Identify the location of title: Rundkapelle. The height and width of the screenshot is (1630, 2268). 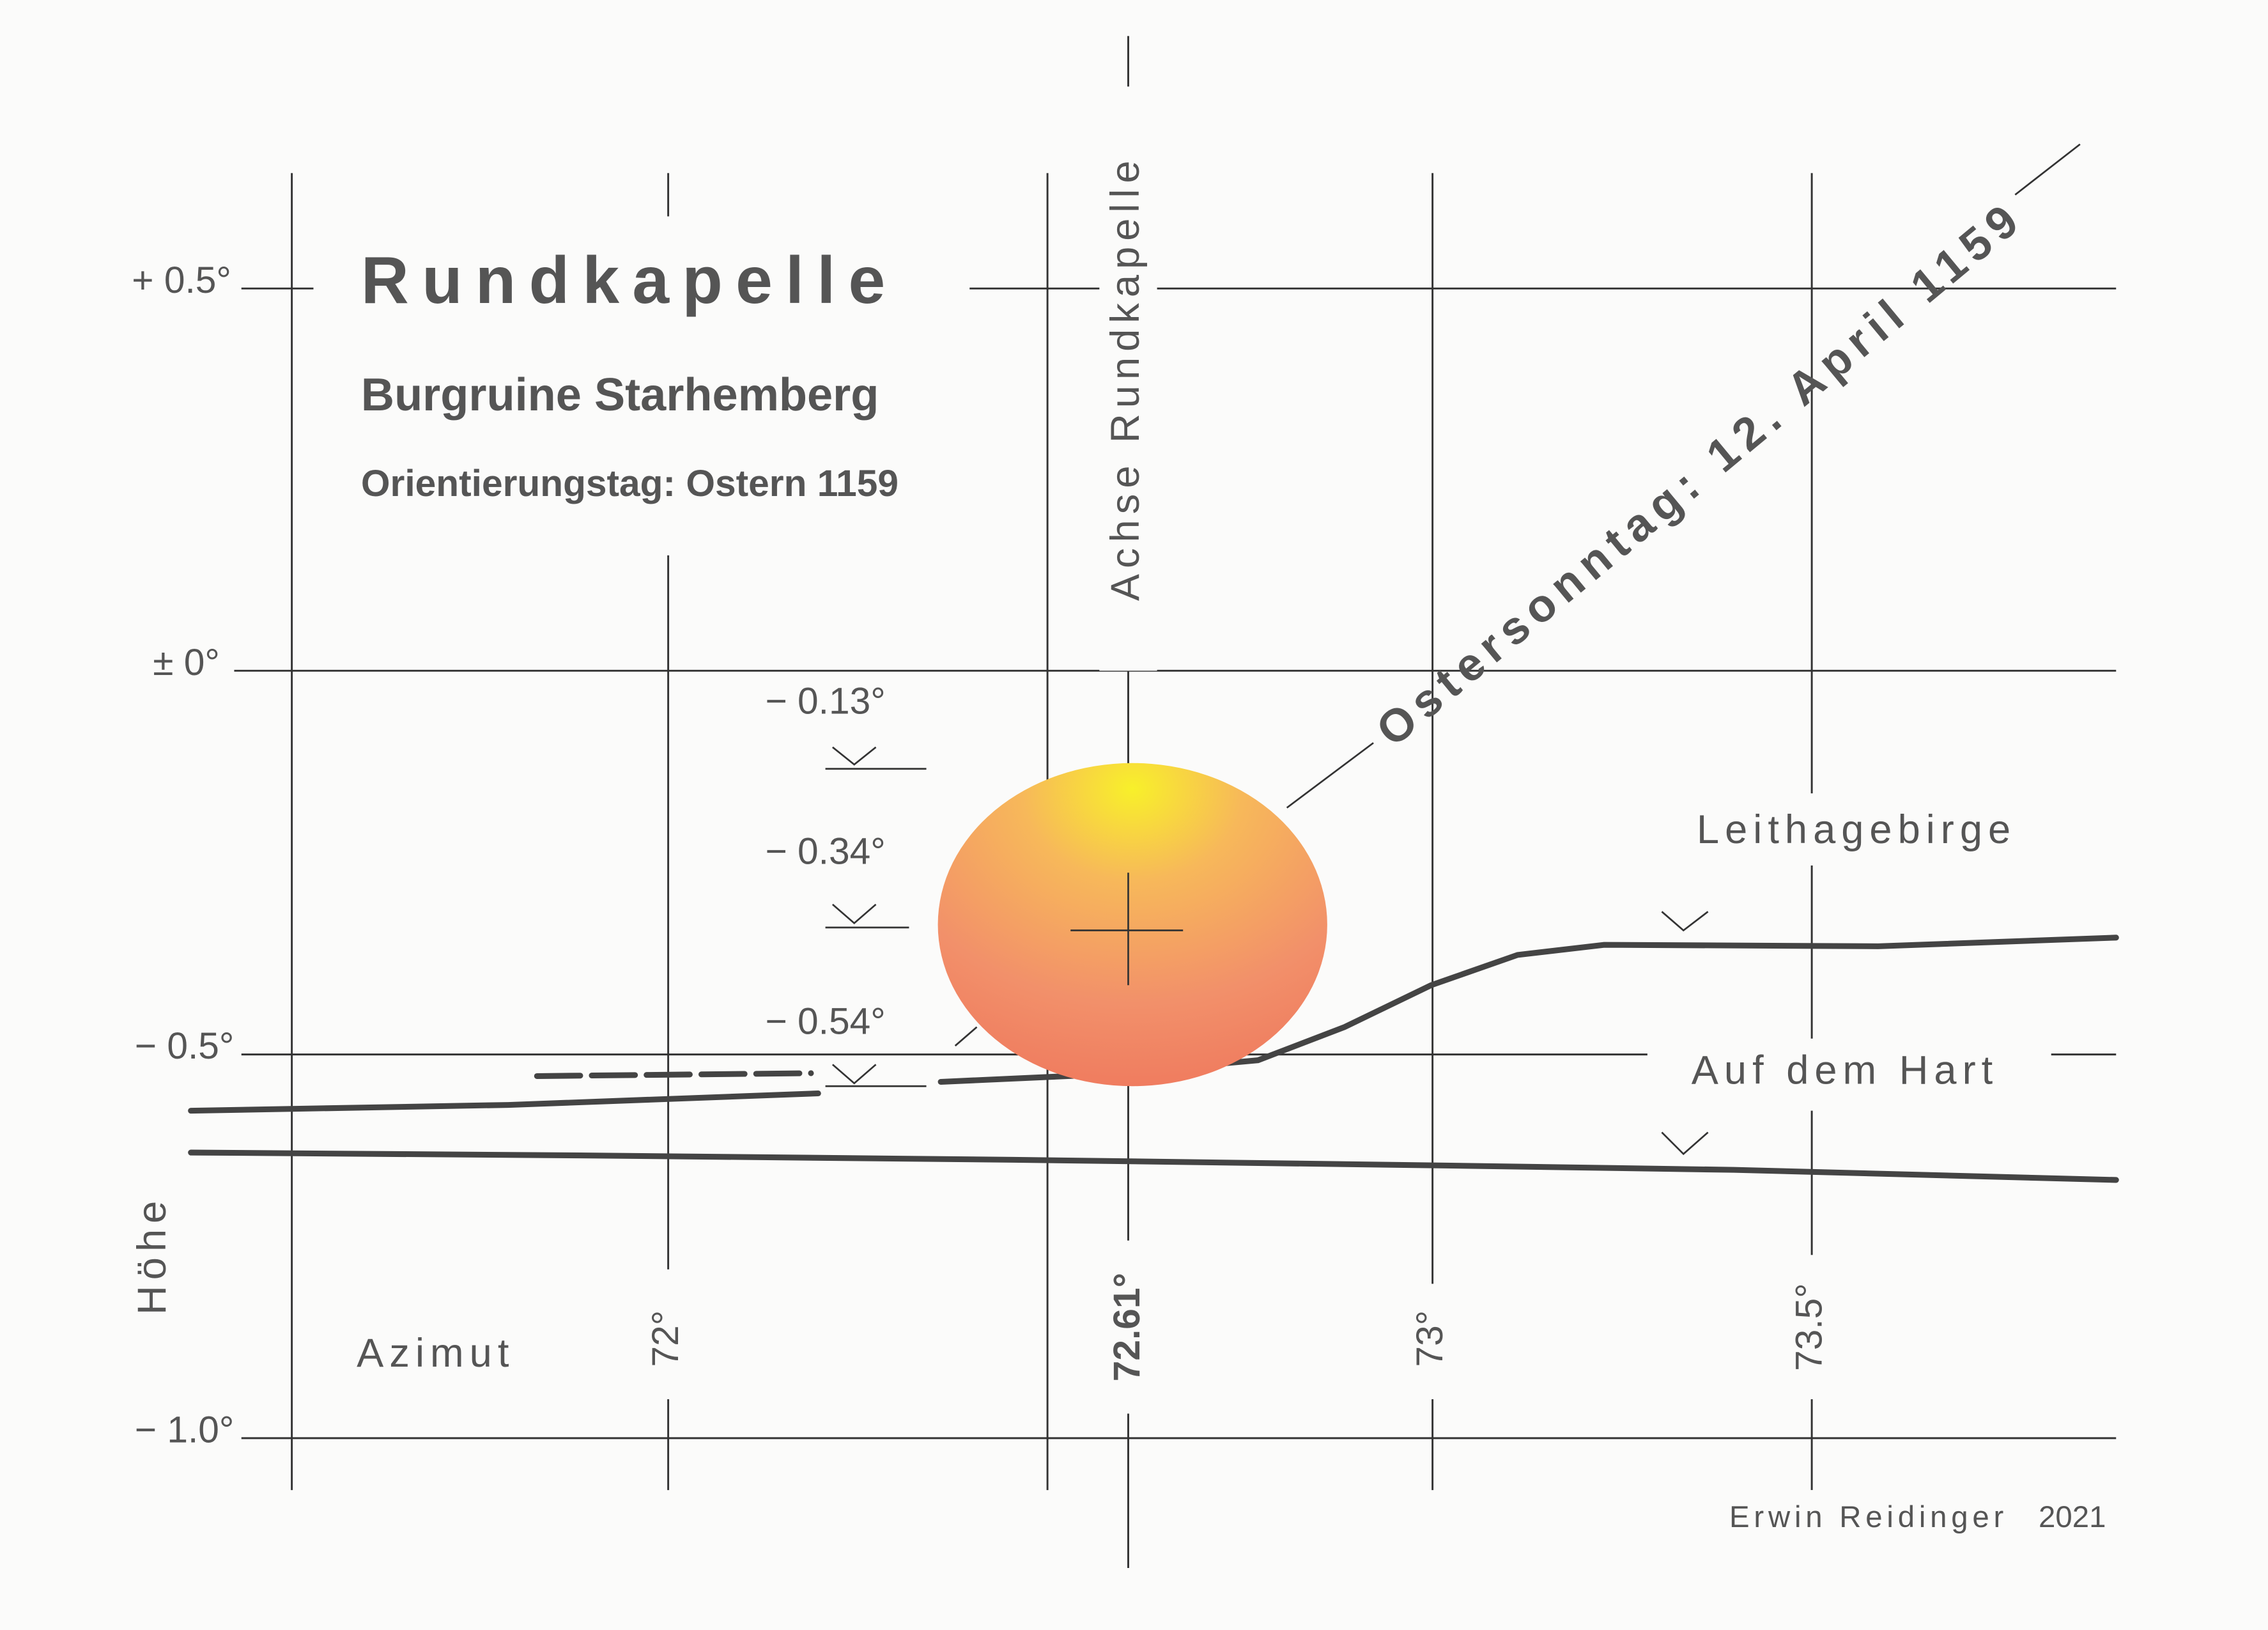
(630, 280).